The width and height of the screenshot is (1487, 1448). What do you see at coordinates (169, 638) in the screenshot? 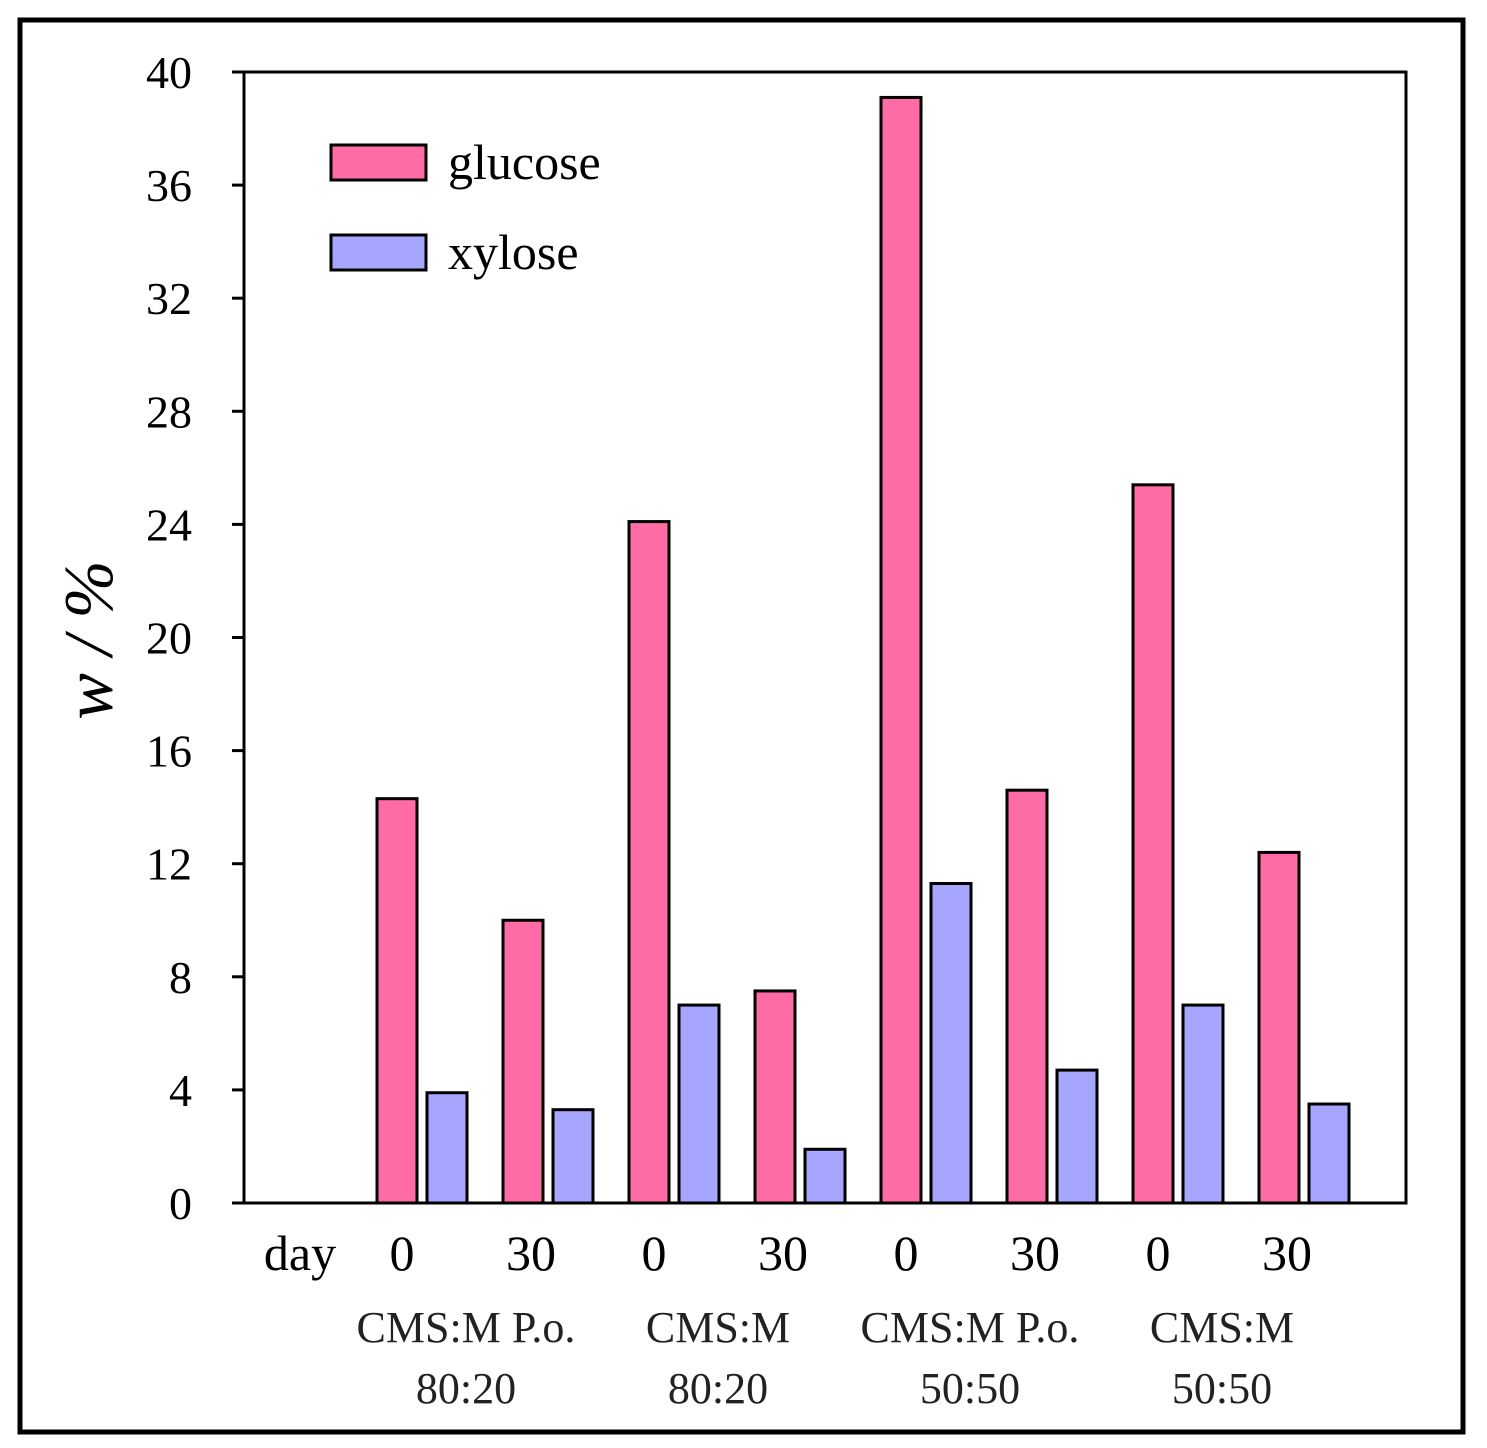
I see `y-tick-label: 20` at bounding box center [169, 638].